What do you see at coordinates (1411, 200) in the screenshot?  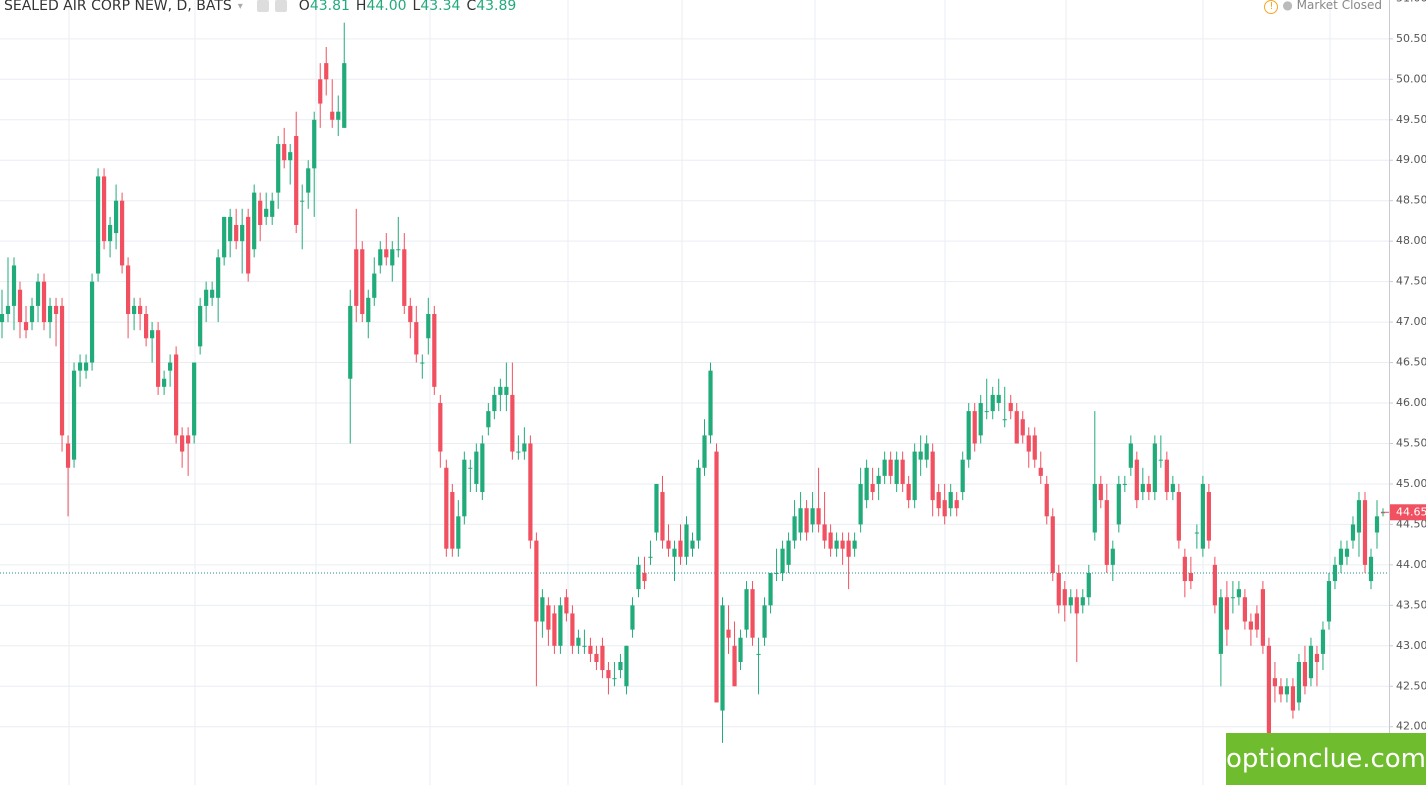 I see `y-tick-label: 48.50` at bounding box center [1411, 200].